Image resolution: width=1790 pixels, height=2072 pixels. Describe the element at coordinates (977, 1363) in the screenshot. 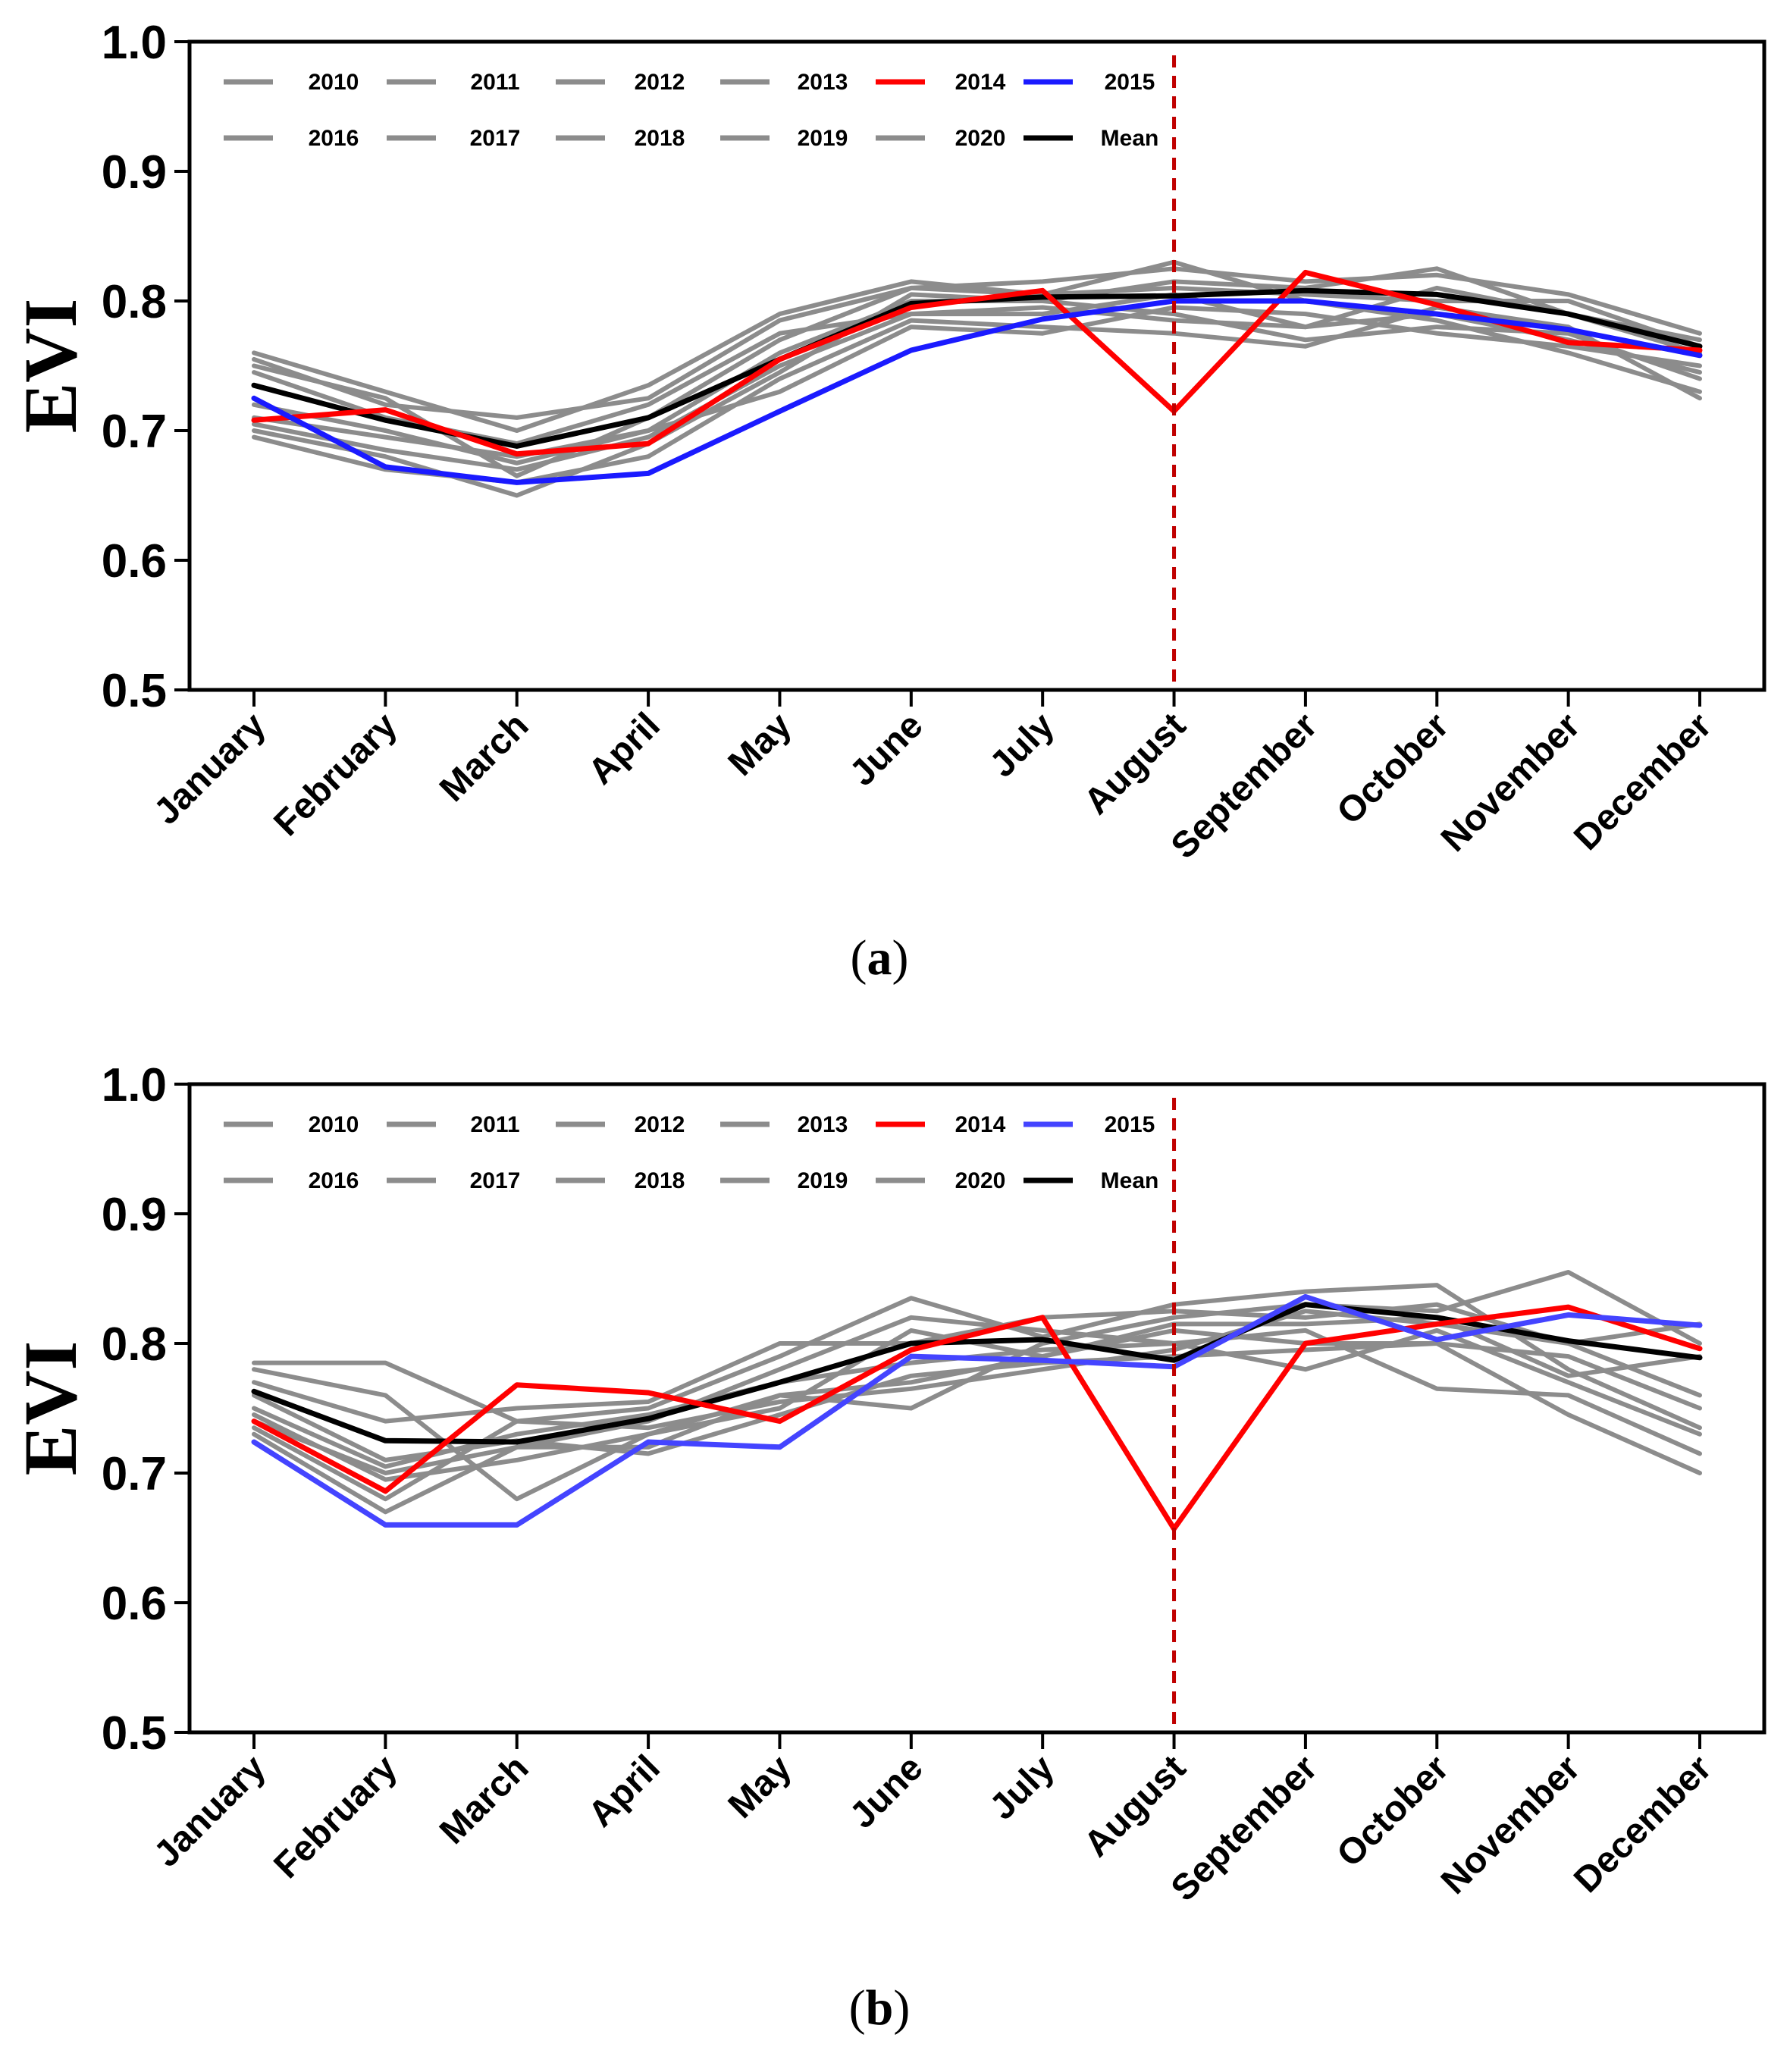

I see `series-line-2012` at that location.